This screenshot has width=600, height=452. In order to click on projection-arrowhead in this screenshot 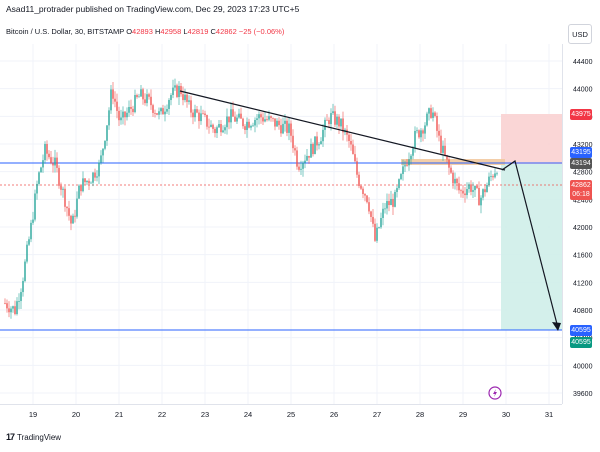, I will do `click(556, 326)`.